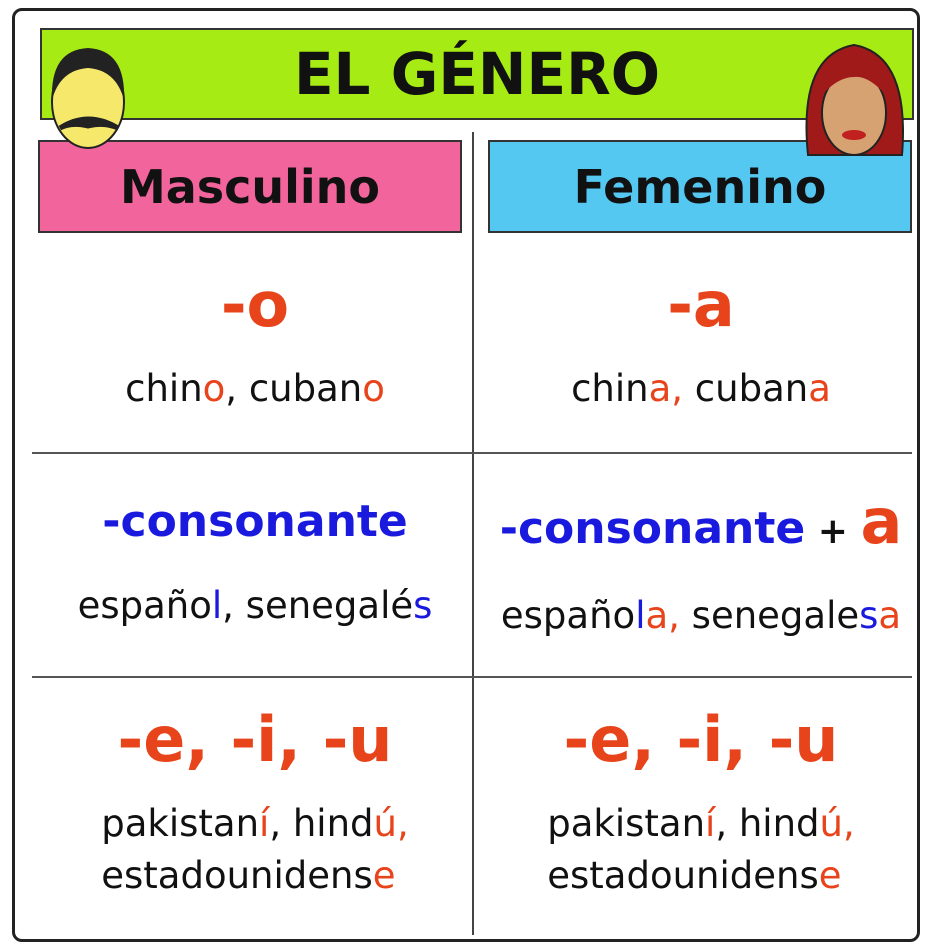 The height and width of the screenshot is (947, 930). Describe the element at coordinates (769, 615) in the screenshot. I see `text-segment: senegale` at that location.